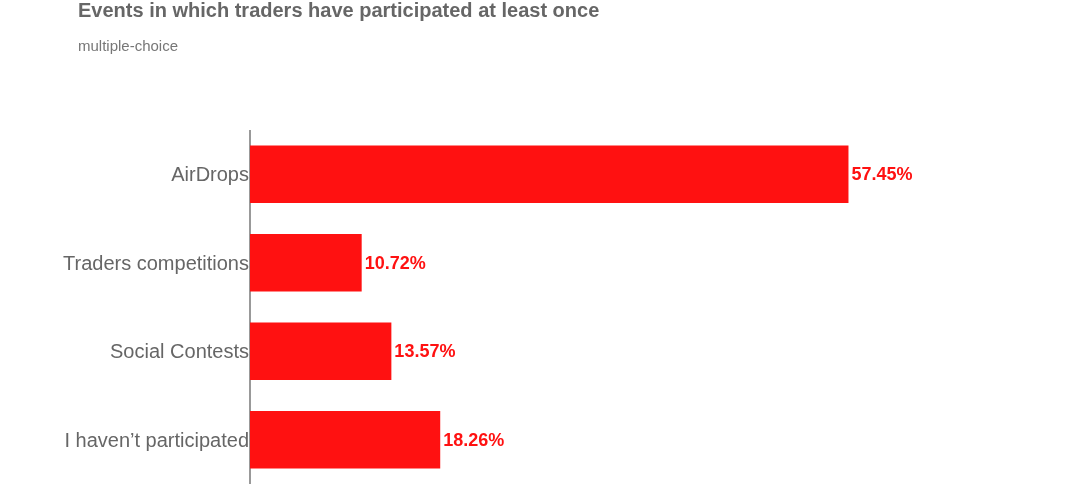 Image resolution: width=1080 pixels, height=504 pixels. I want to click on y-tick-label: I haven’t participated, so click(156, 439).